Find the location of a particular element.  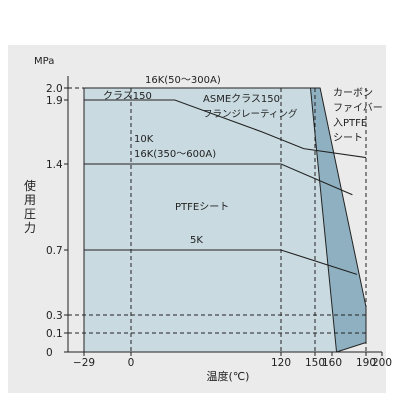

label-16k-350-600: 16K(350〜600A) is located at coordinates (175, 154).